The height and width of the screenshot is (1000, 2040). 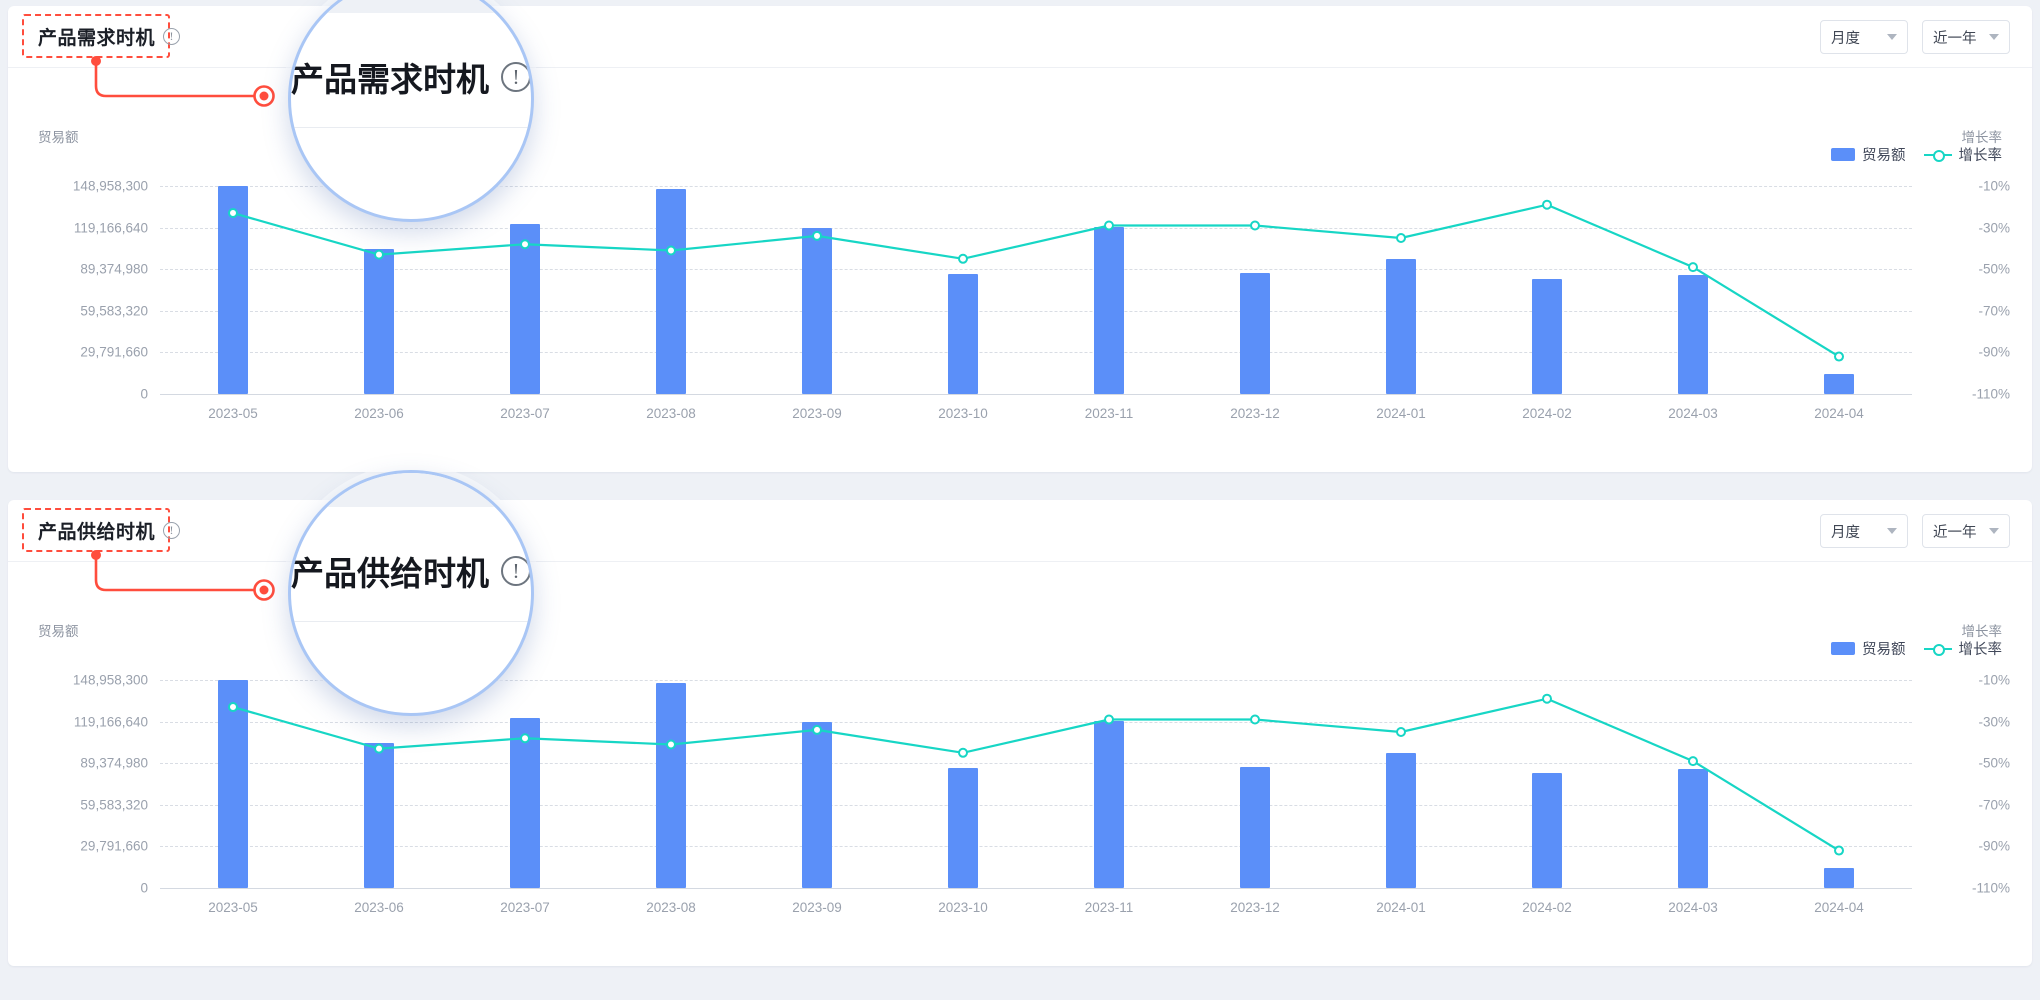 I want to click on y-axis-tick: 119,166,640, so click(x=110, y=228).